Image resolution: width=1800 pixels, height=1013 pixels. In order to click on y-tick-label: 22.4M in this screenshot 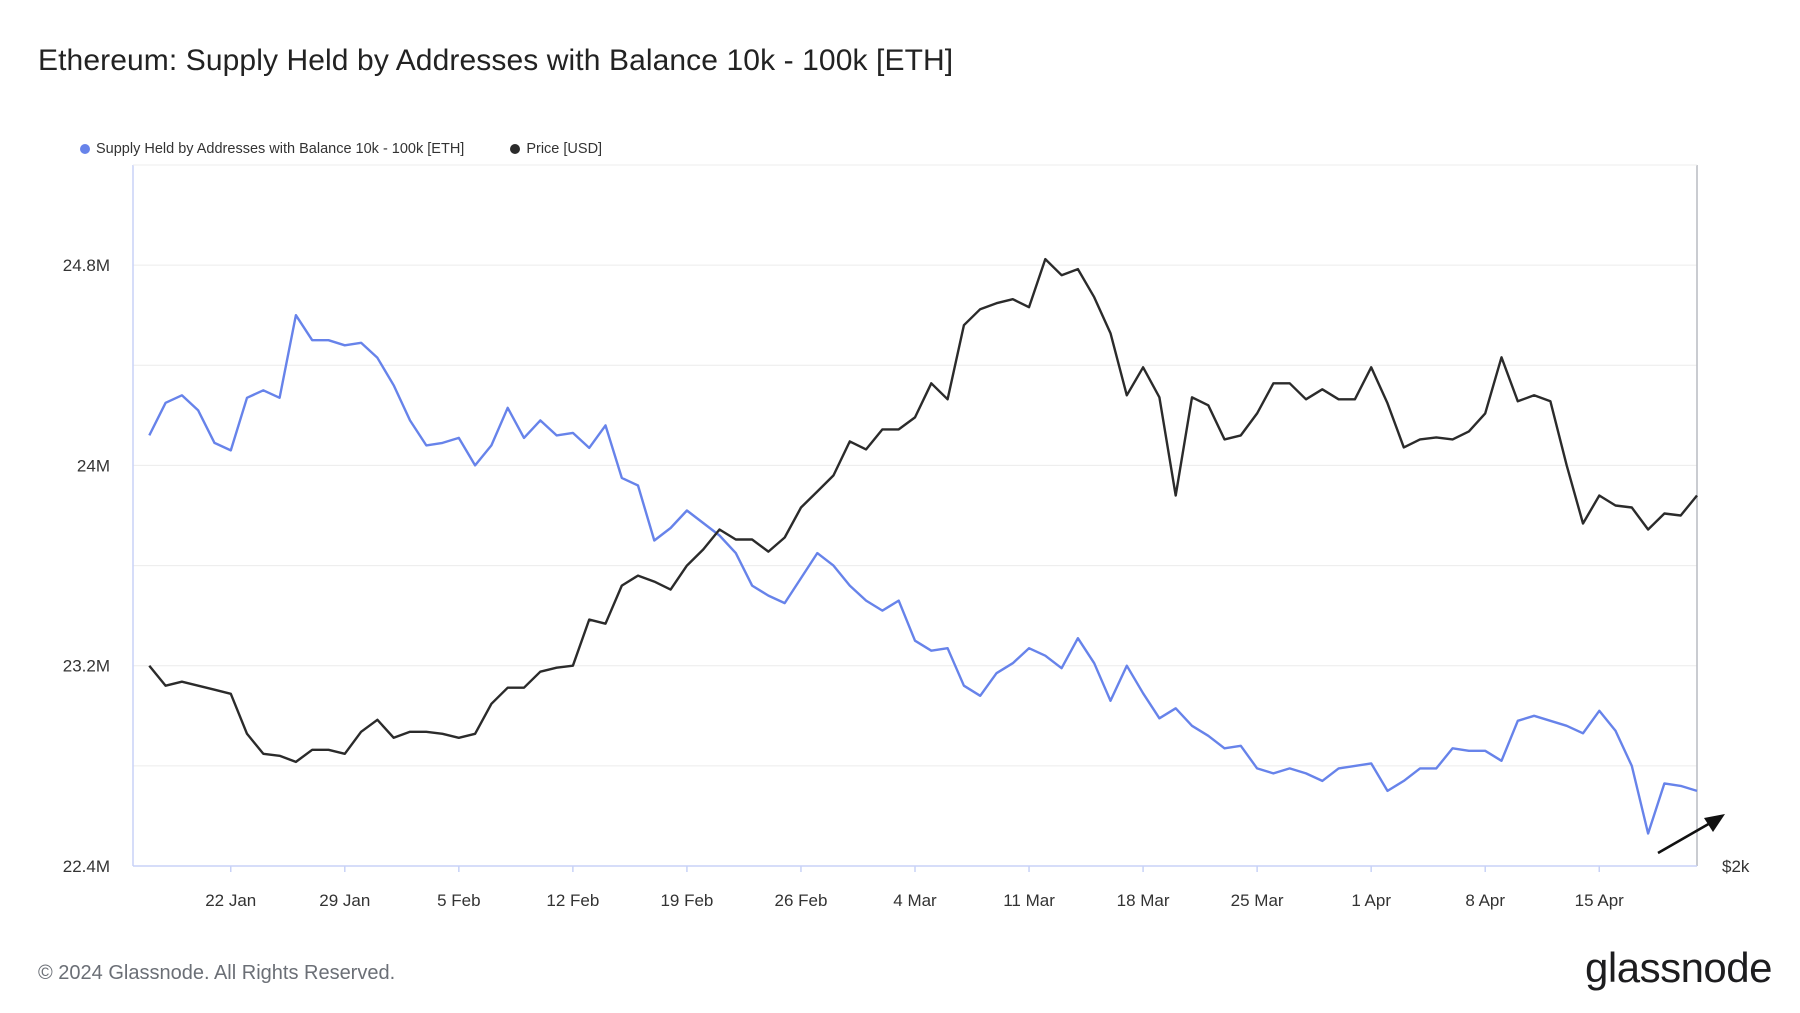, I will do `click(86, 866)`.